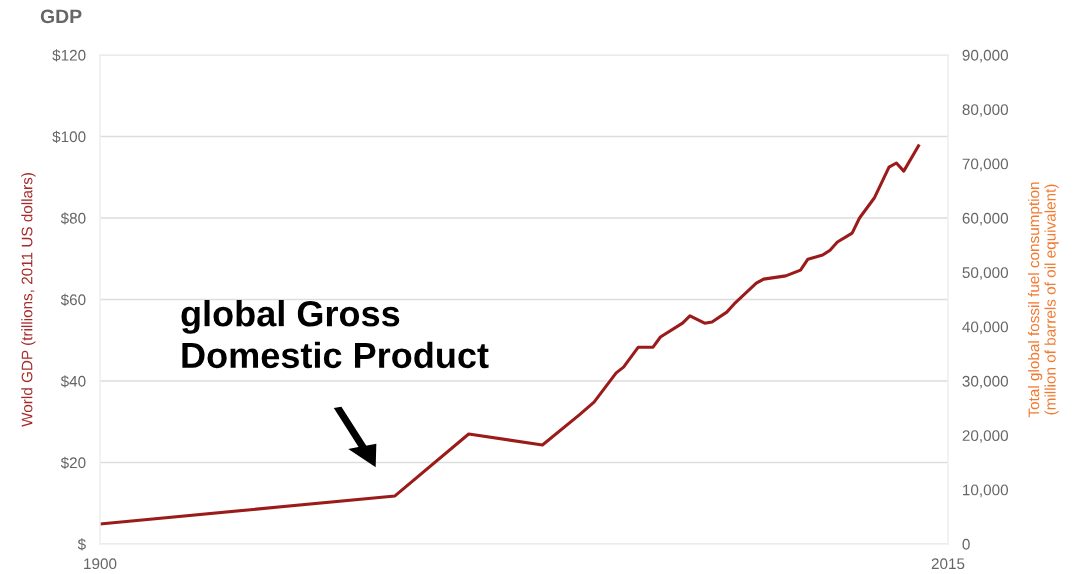  What do you see at coordinates (986, 491) in the screenshot?
I see `y2-tick-label: 10,000` at bounding box center [986, 491].